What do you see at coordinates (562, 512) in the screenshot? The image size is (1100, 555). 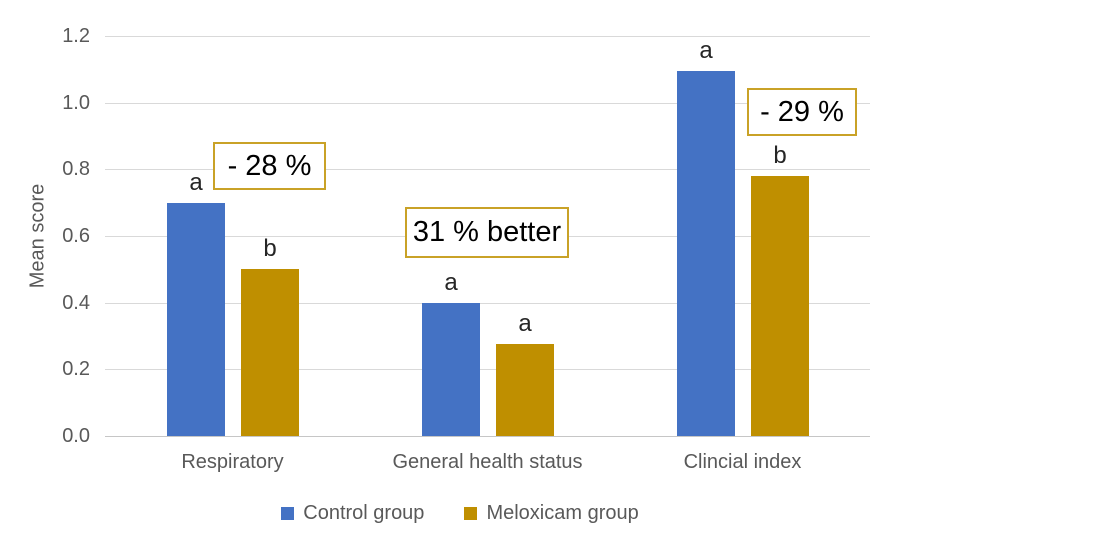 I see `legend-label: Meloxicam group` at bounding box center [562, 512].